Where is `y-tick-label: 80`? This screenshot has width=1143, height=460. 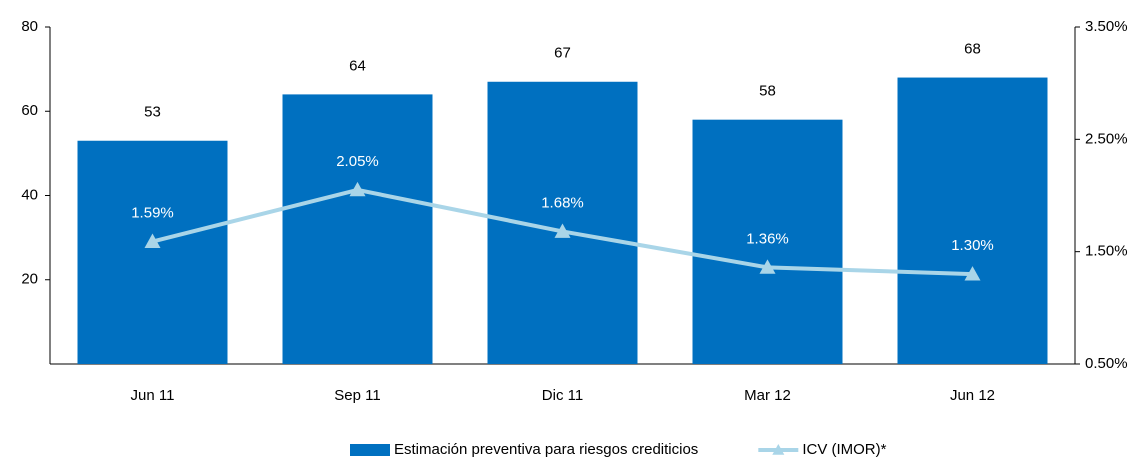
y-tick-label: 80 is located at coordinates (29, 26).